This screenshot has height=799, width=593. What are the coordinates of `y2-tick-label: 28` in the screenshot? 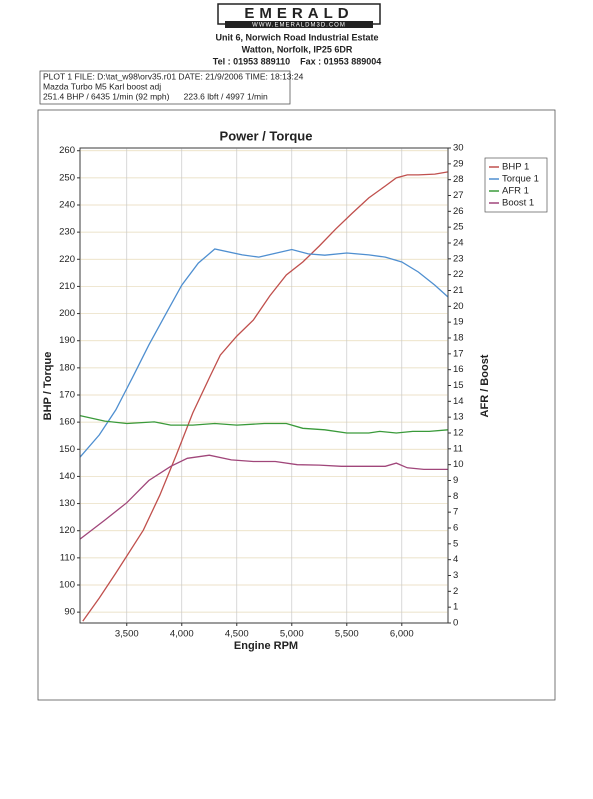 It's located at (458, 179).